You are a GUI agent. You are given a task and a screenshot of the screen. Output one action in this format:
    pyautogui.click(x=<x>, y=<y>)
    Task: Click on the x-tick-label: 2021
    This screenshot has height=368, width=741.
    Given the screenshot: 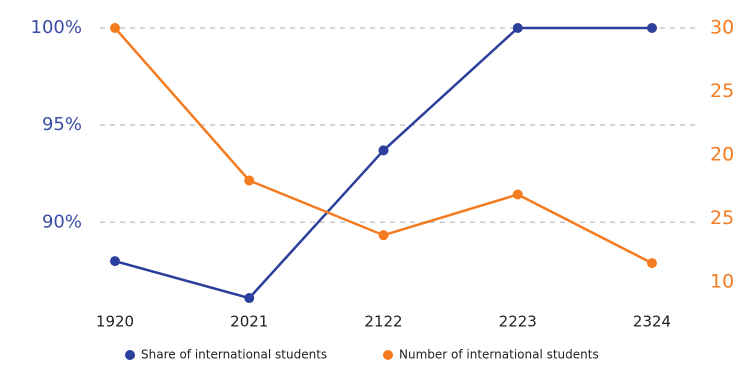 What is the action you would take?
    pyautogui.click(x=249, y=322)
    